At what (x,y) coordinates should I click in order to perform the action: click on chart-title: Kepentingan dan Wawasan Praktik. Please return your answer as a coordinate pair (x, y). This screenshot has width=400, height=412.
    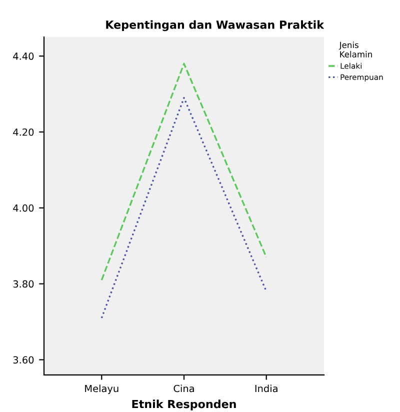
    Looking at the image, I should click on (215, 26).